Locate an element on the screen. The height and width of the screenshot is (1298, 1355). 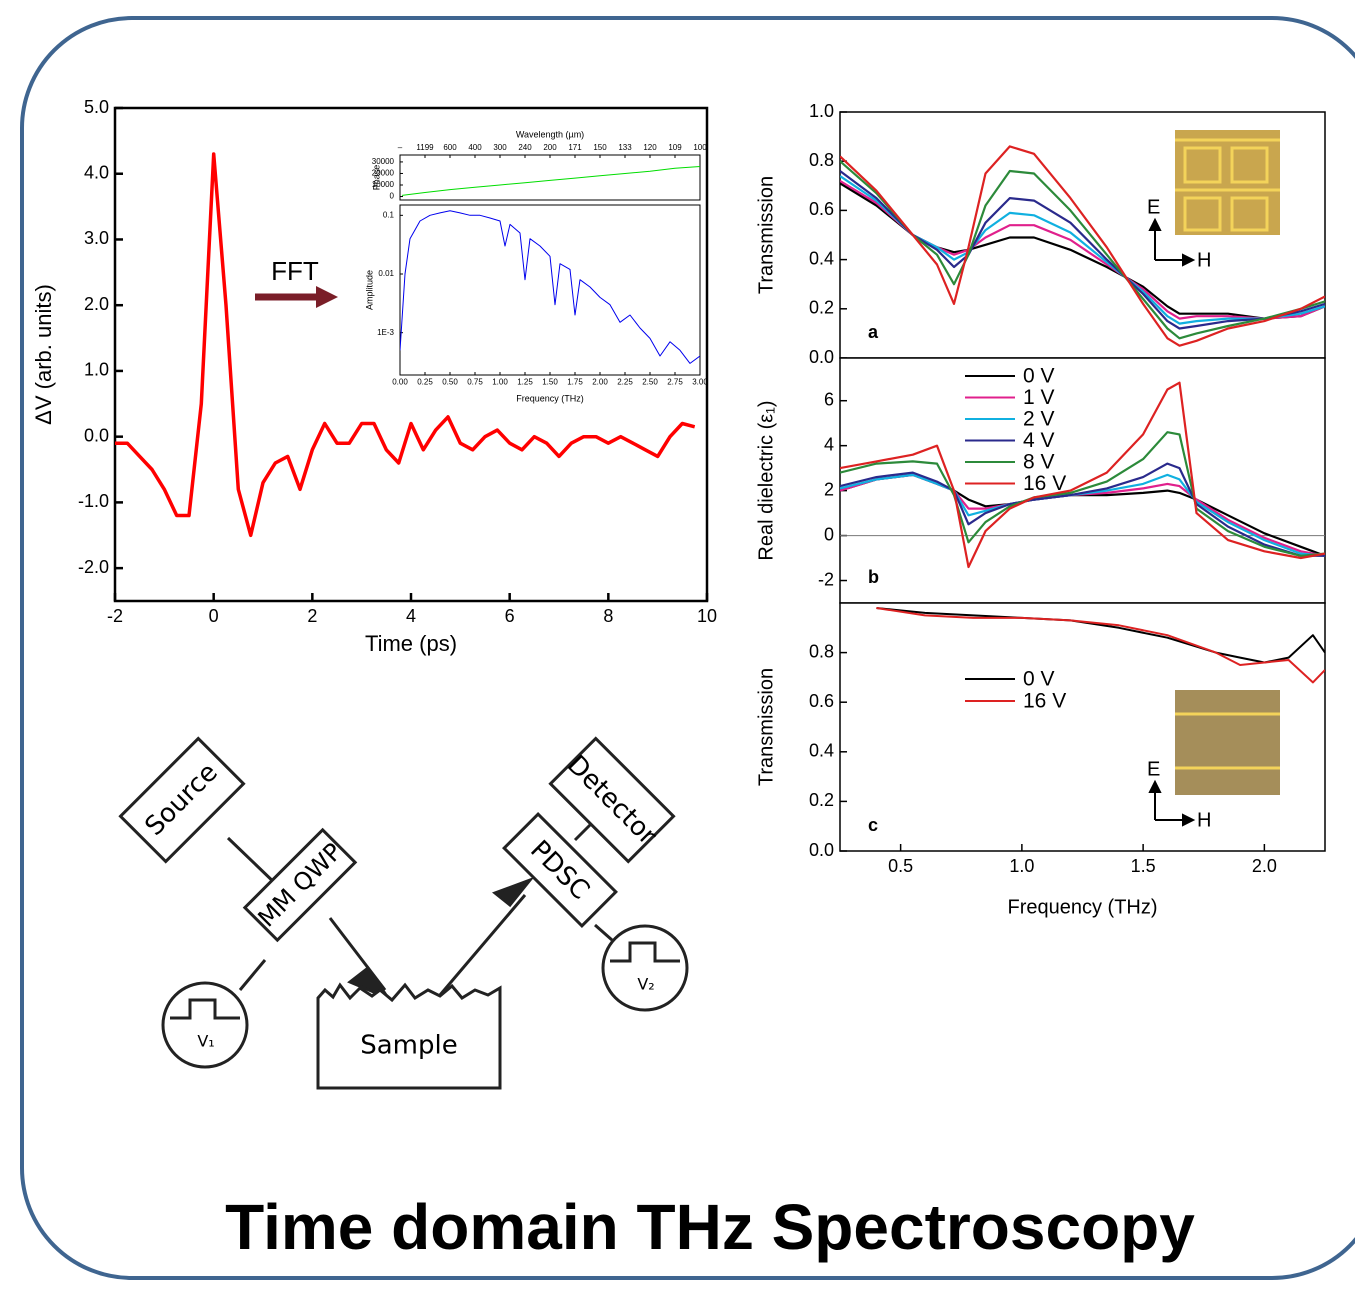
e-label: E is located at coordinates (1153, 207).